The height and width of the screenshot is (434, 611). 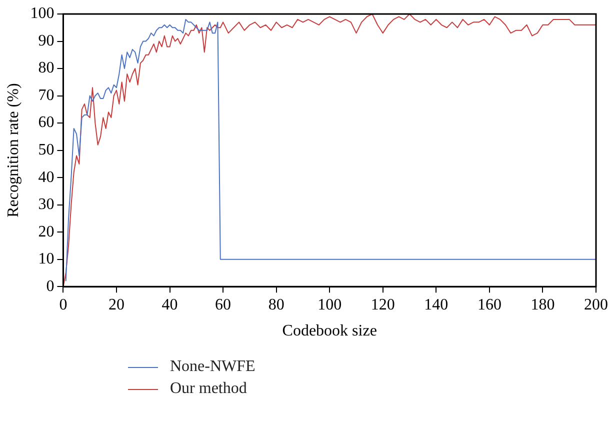 I want to click on x-tick-label: 100, so click(x=330, y=305).